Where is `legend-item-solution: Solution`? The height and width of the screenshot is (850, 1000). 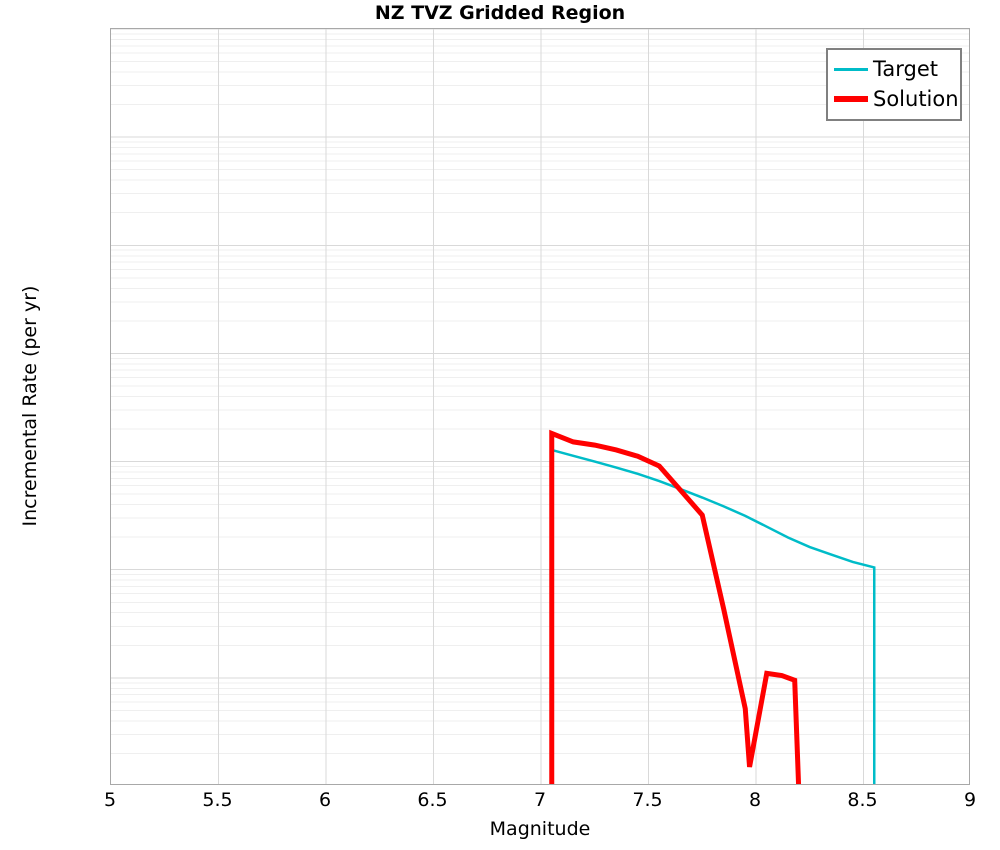 legend-item-solution: Solution is located at coordinates (896, 99).